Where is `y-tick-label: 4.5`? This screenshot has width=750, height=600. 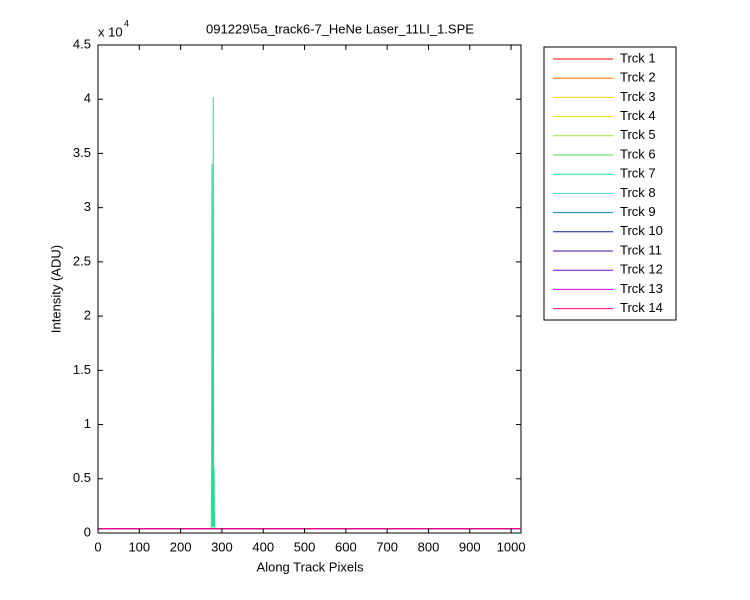
y-tick-label: 4.5 is located at coordinates (82, 43).